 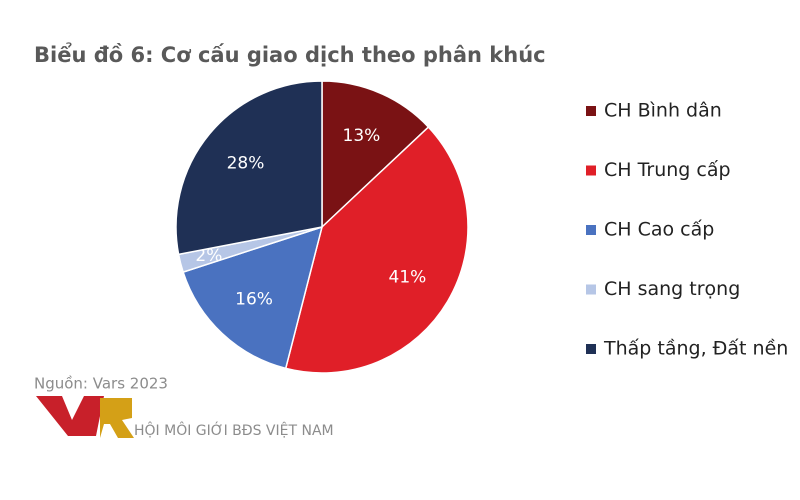 I want to click on logo-text: HỘI MÔI GIỚI BĐS VIỆT NAM, so click(x=234, y=430).